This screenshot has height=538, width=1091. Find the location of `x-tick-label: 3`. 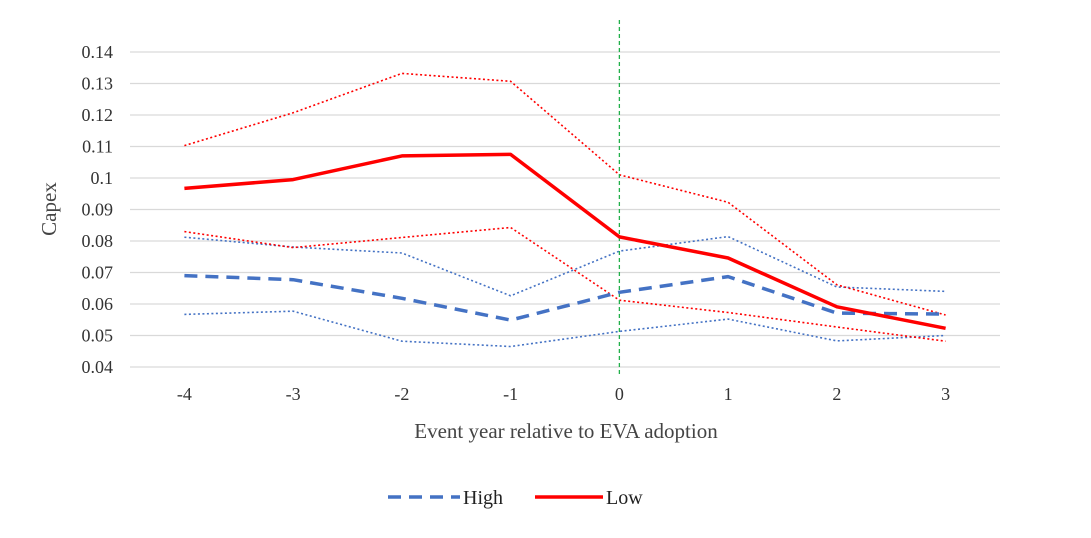

x-tick-label: 3 is located at coordinates (945, 394).